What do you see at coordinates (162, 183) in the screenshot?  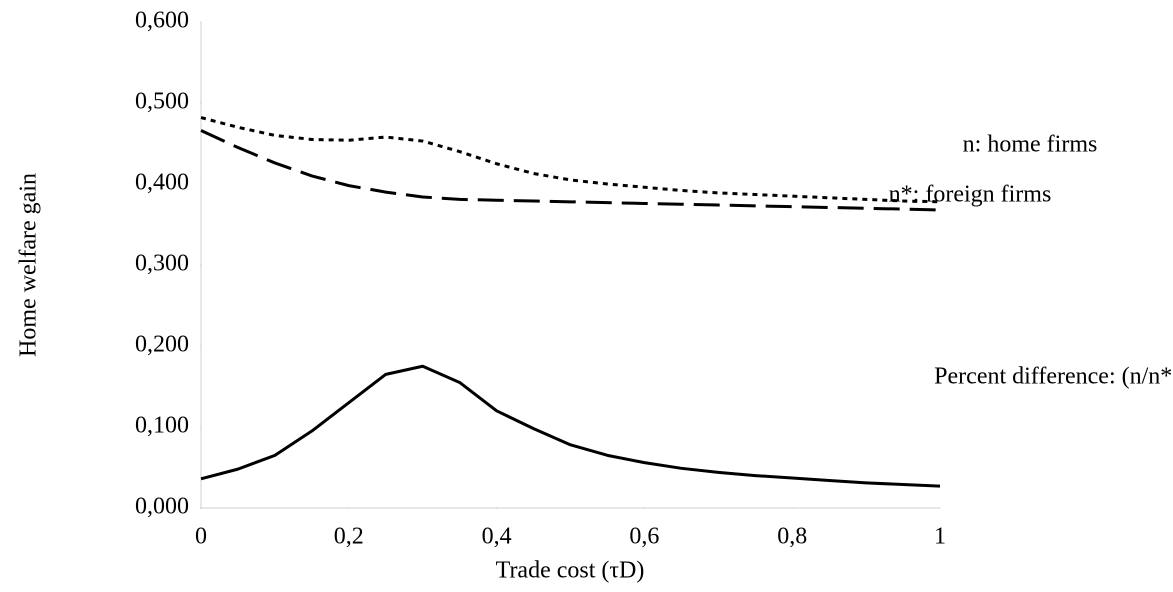 I see `y-tick-label: 0,400` at bounding box center [162, 183].